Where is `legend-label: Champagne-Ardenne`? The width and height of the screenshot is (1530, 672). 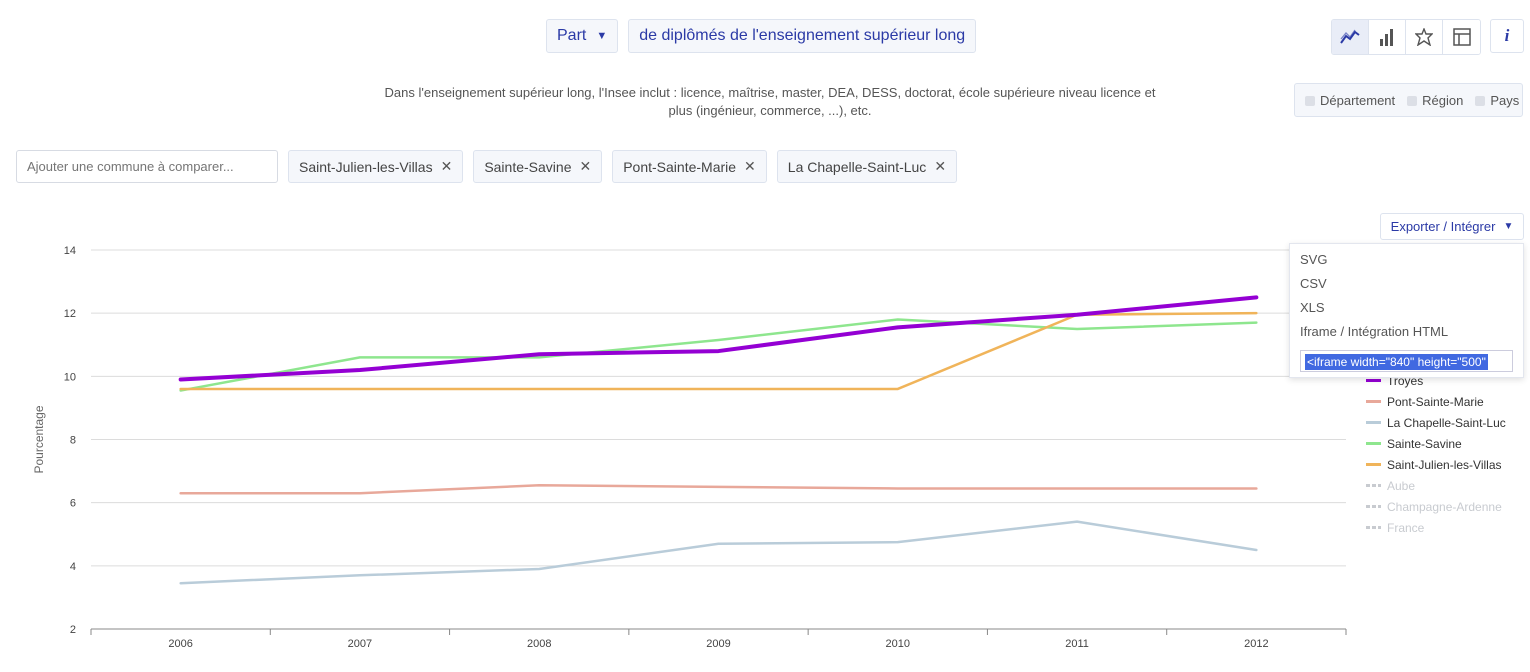 legend-label: Champagne-Ardenne is located at coordinates (1444, 506).